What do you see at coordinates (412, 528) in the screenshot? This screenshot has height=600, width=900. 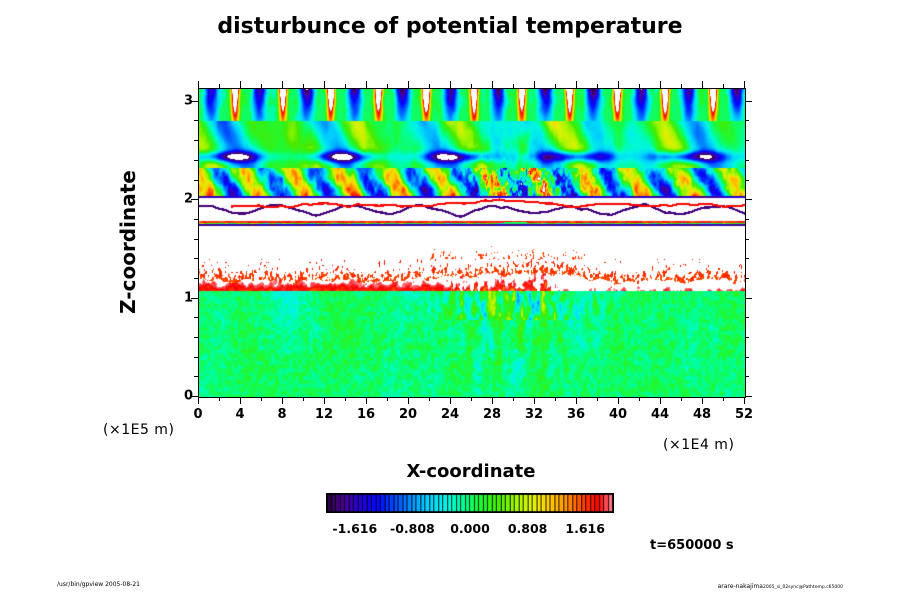 I see `colorbar-tick-label: -0.808` at bounding box center [412, 528].